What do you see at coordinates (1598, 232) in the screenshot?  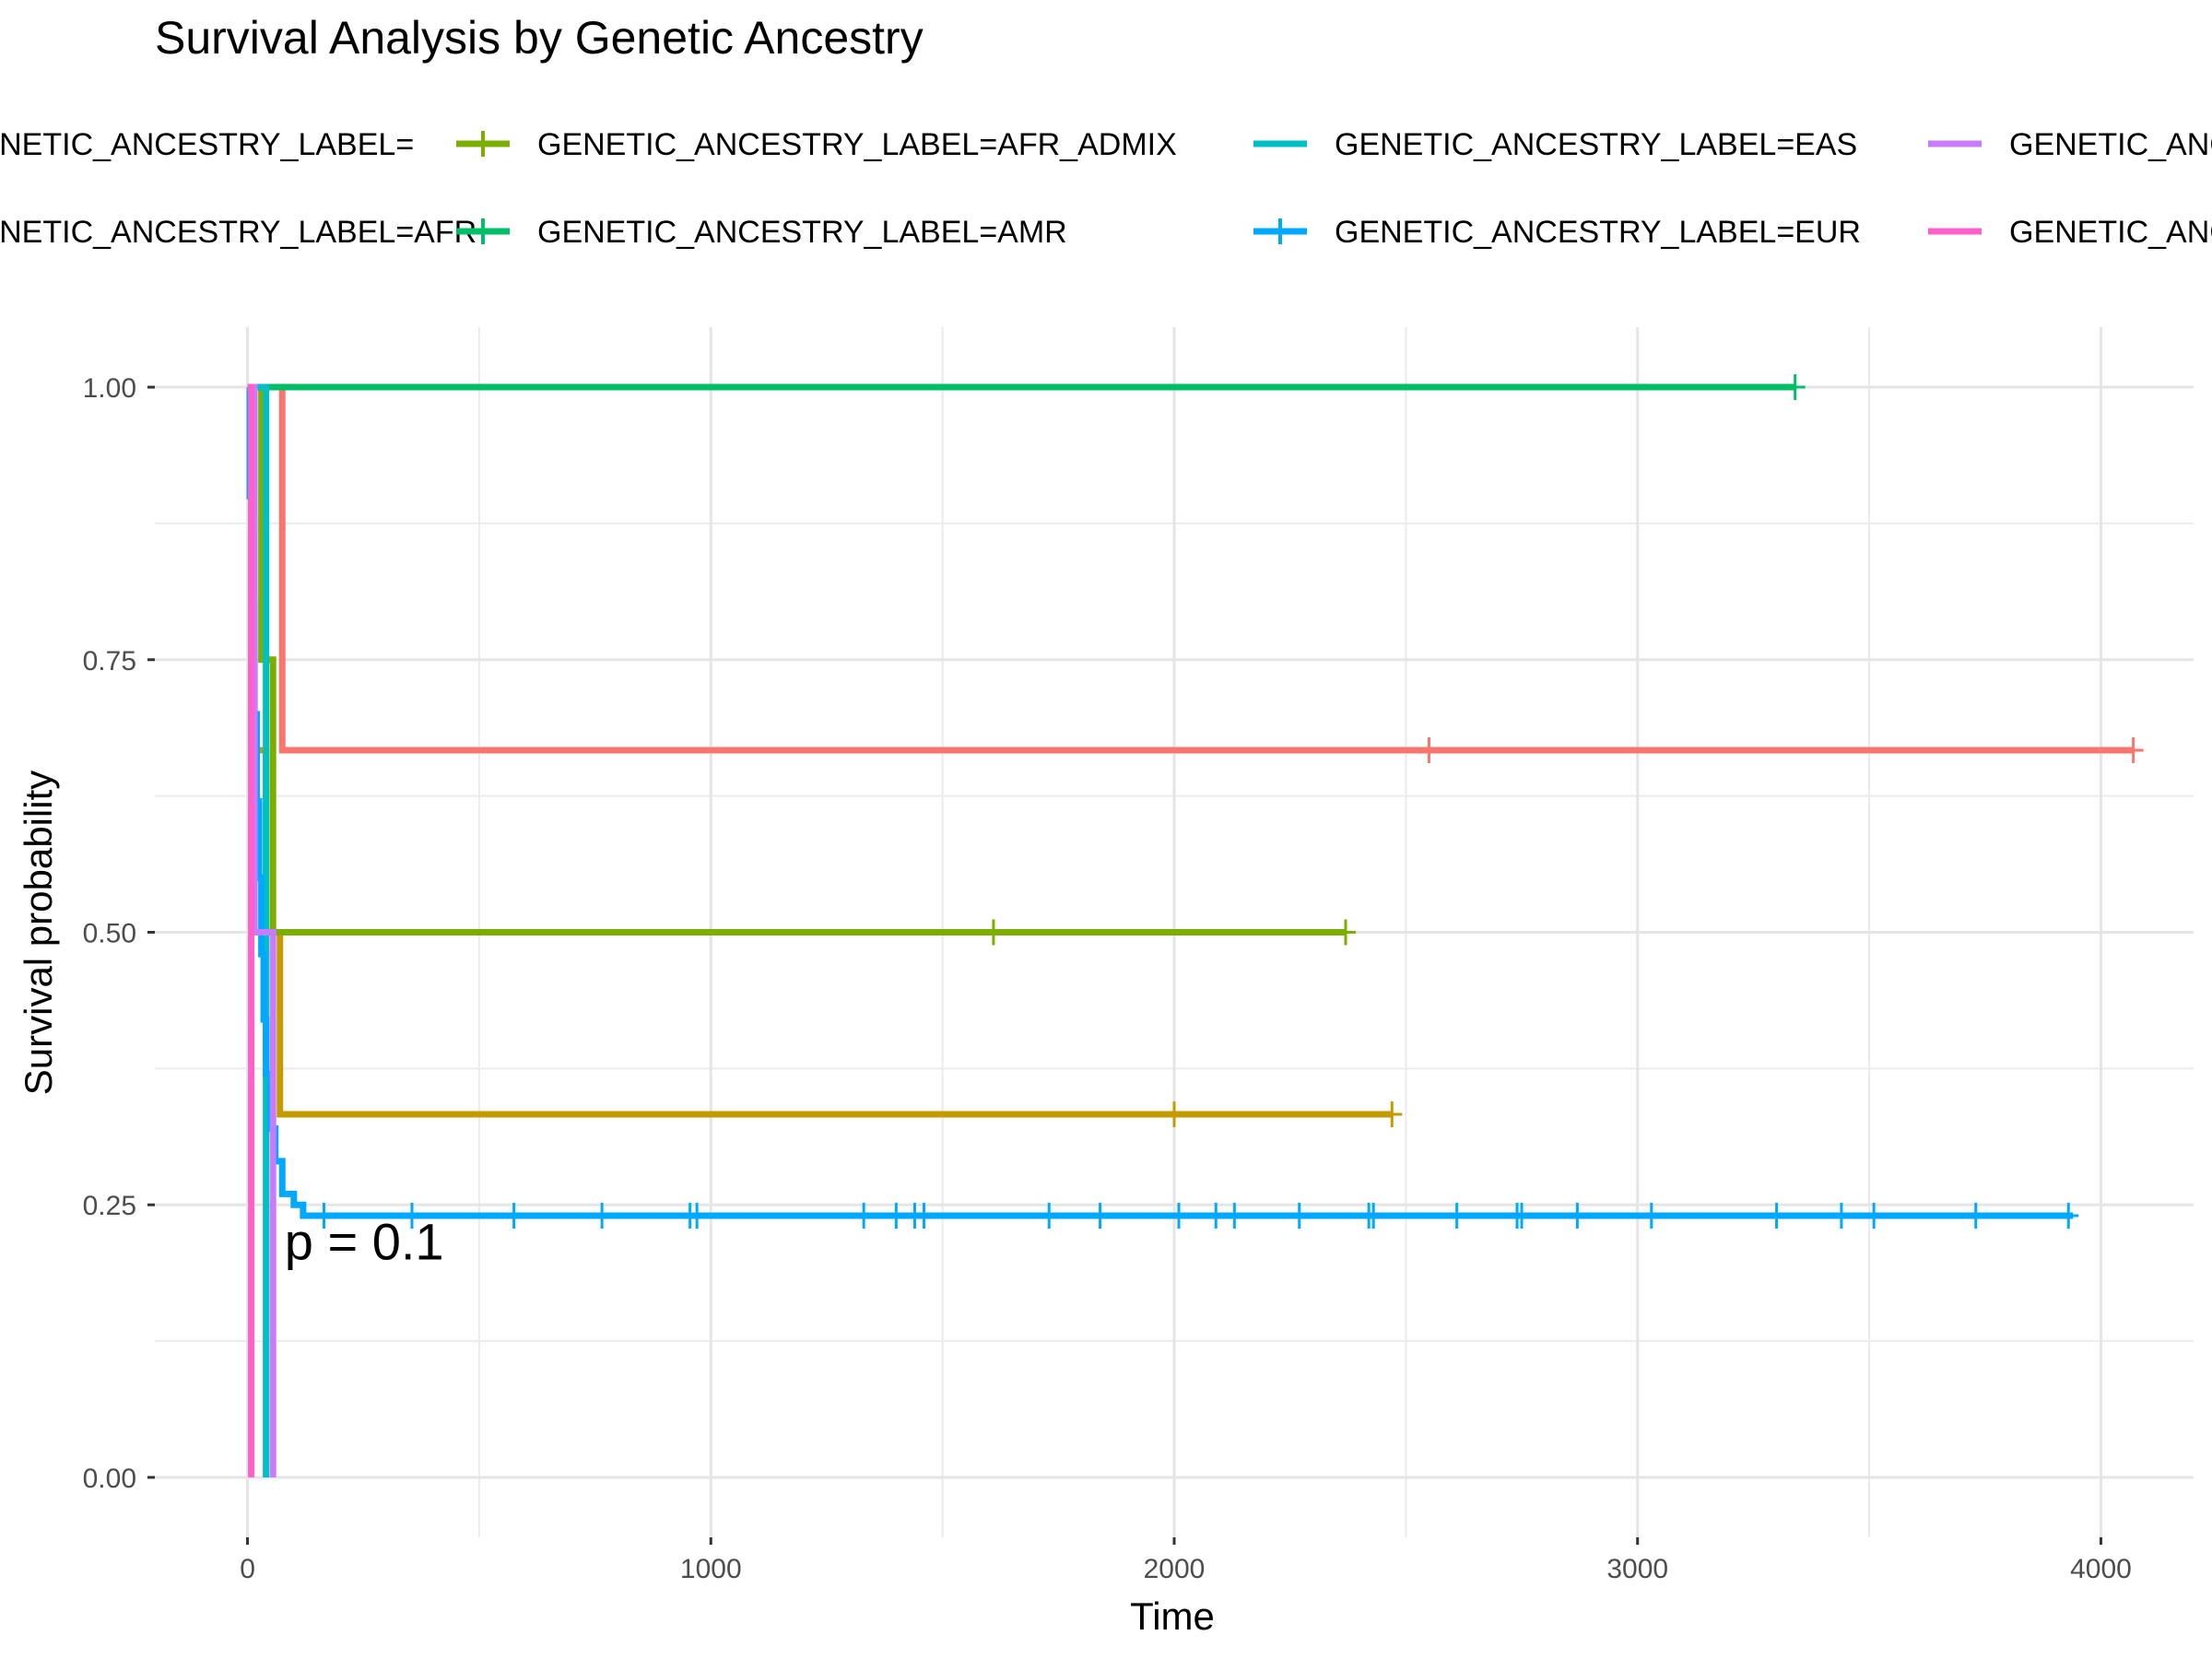 I see `legend-label: GENETIC_ANCESTRY_LABEL=EUR` at bounding box center [1598, 232].